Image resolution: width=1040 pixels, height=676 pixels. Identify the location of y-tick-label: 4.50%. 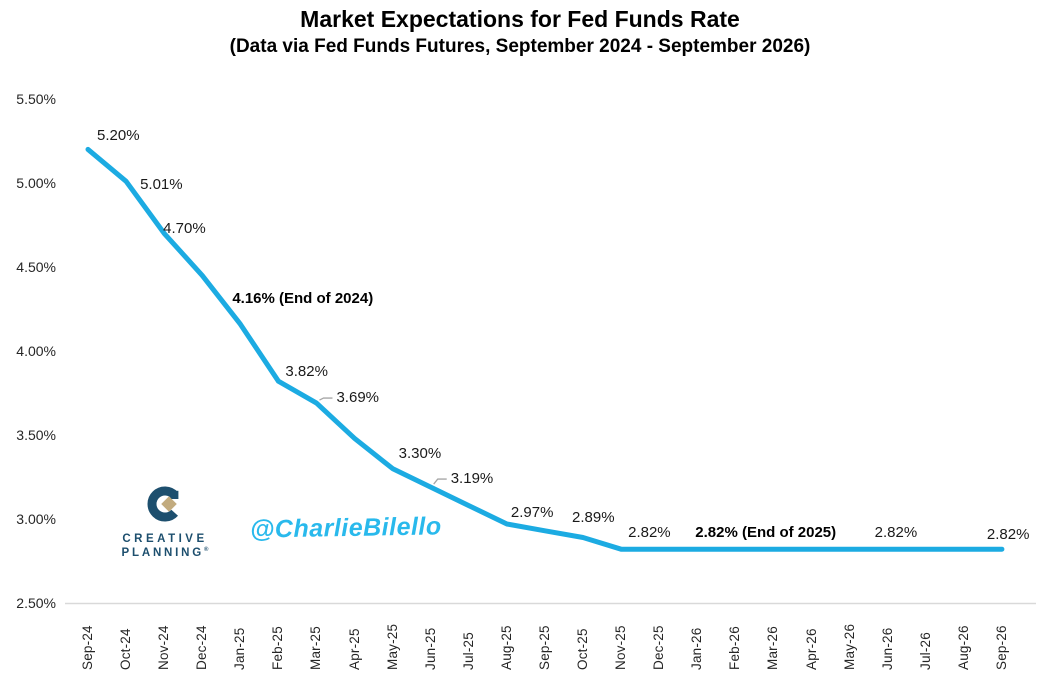
(36, 267).